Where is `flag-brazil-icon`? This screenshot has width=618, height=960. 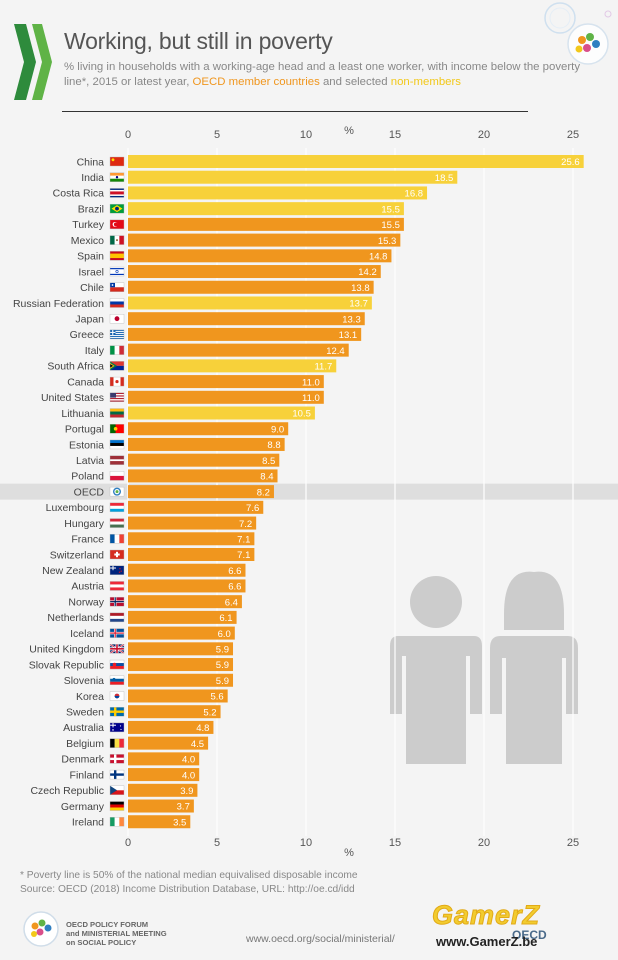 flag-brazil-icon is located at coordinates (117, 208).